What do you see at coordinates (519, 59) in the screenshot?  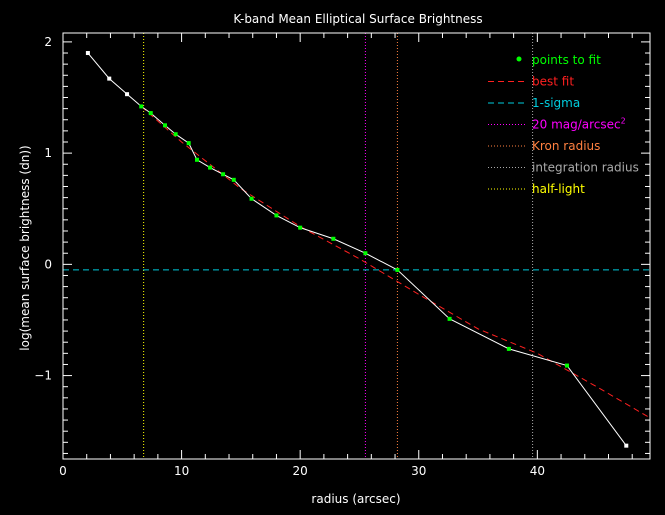 I see `legend-marker` at bounding box center [519, 59].